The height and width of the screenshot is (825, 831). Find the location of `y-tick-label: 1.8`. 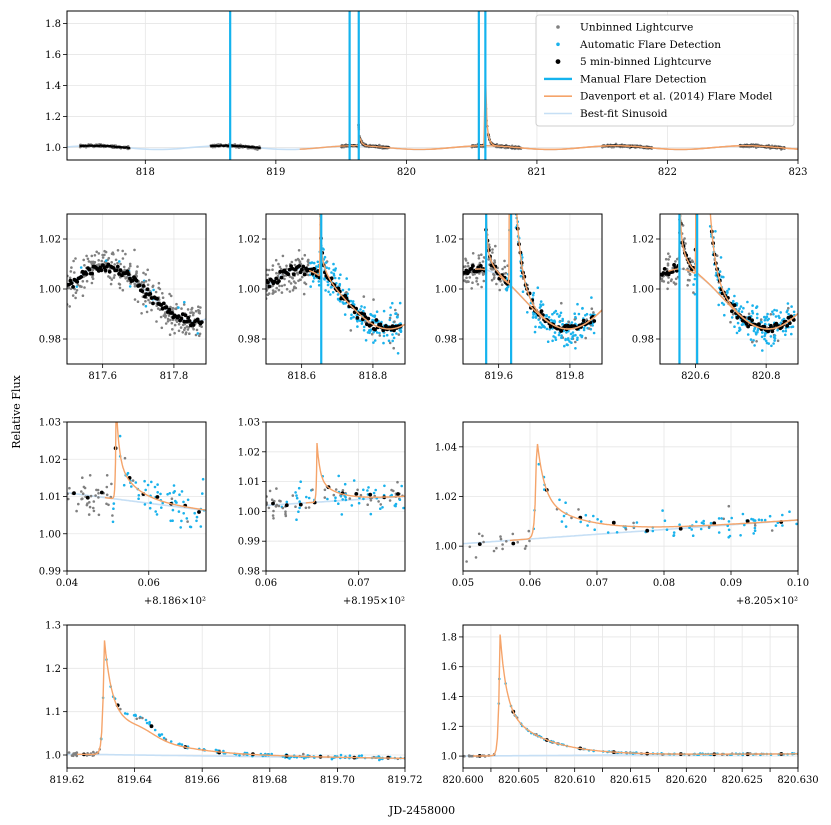

y-tick-label: 1.8 is located at coordinates (449, 637).